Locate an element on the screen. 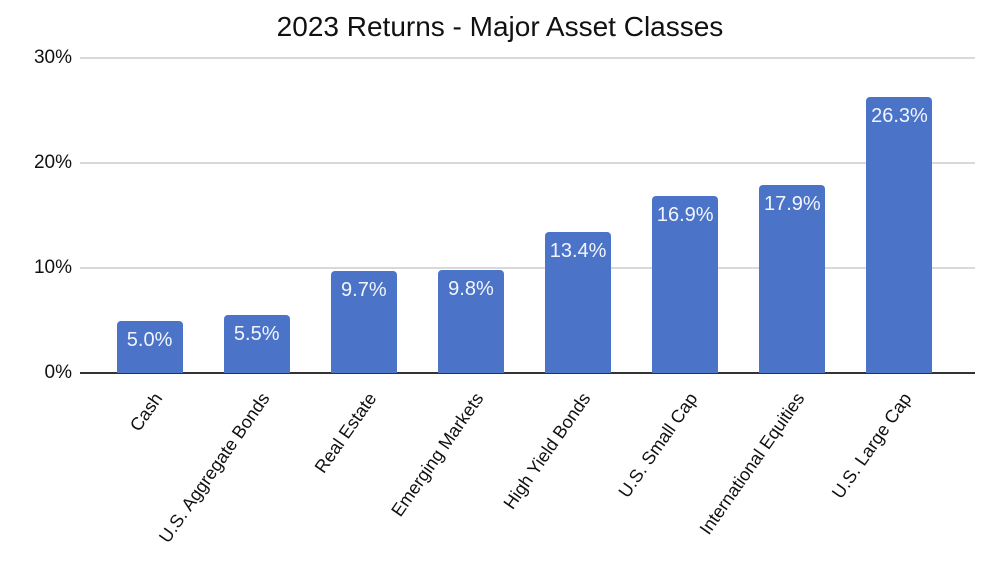 This screenshot has width=1000, height=574. bar-value-label-emerging-markets: 9.8% is located at coordinates (471, 289).